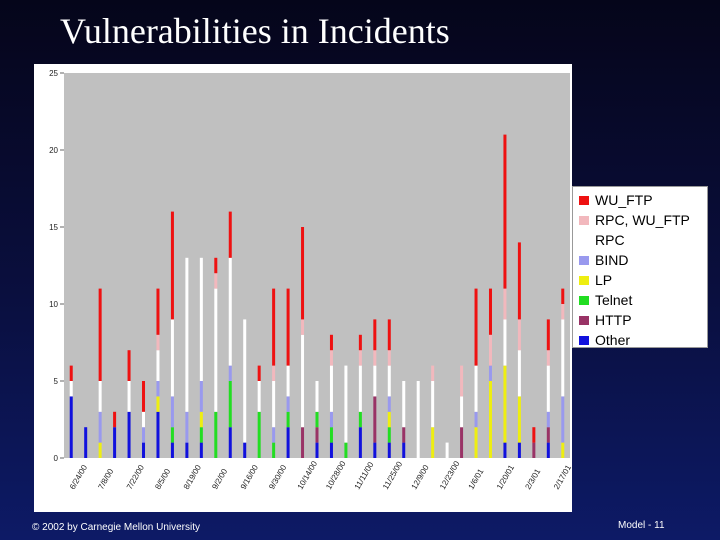  Describe the element at coordinates (624, 200) in the screenshot. I see `legend-label-wu-ftp: WU_FTP` at that location.